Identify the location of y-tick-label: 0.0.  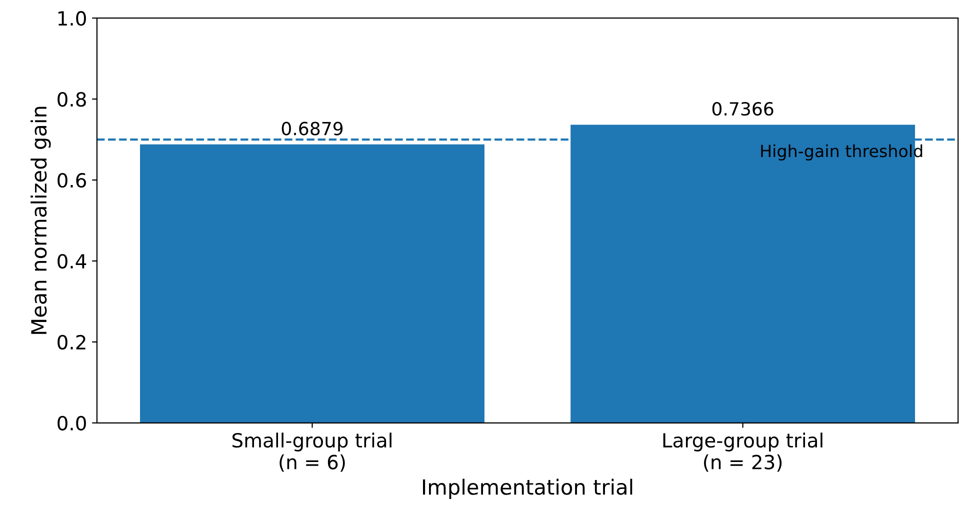
(72, 423).